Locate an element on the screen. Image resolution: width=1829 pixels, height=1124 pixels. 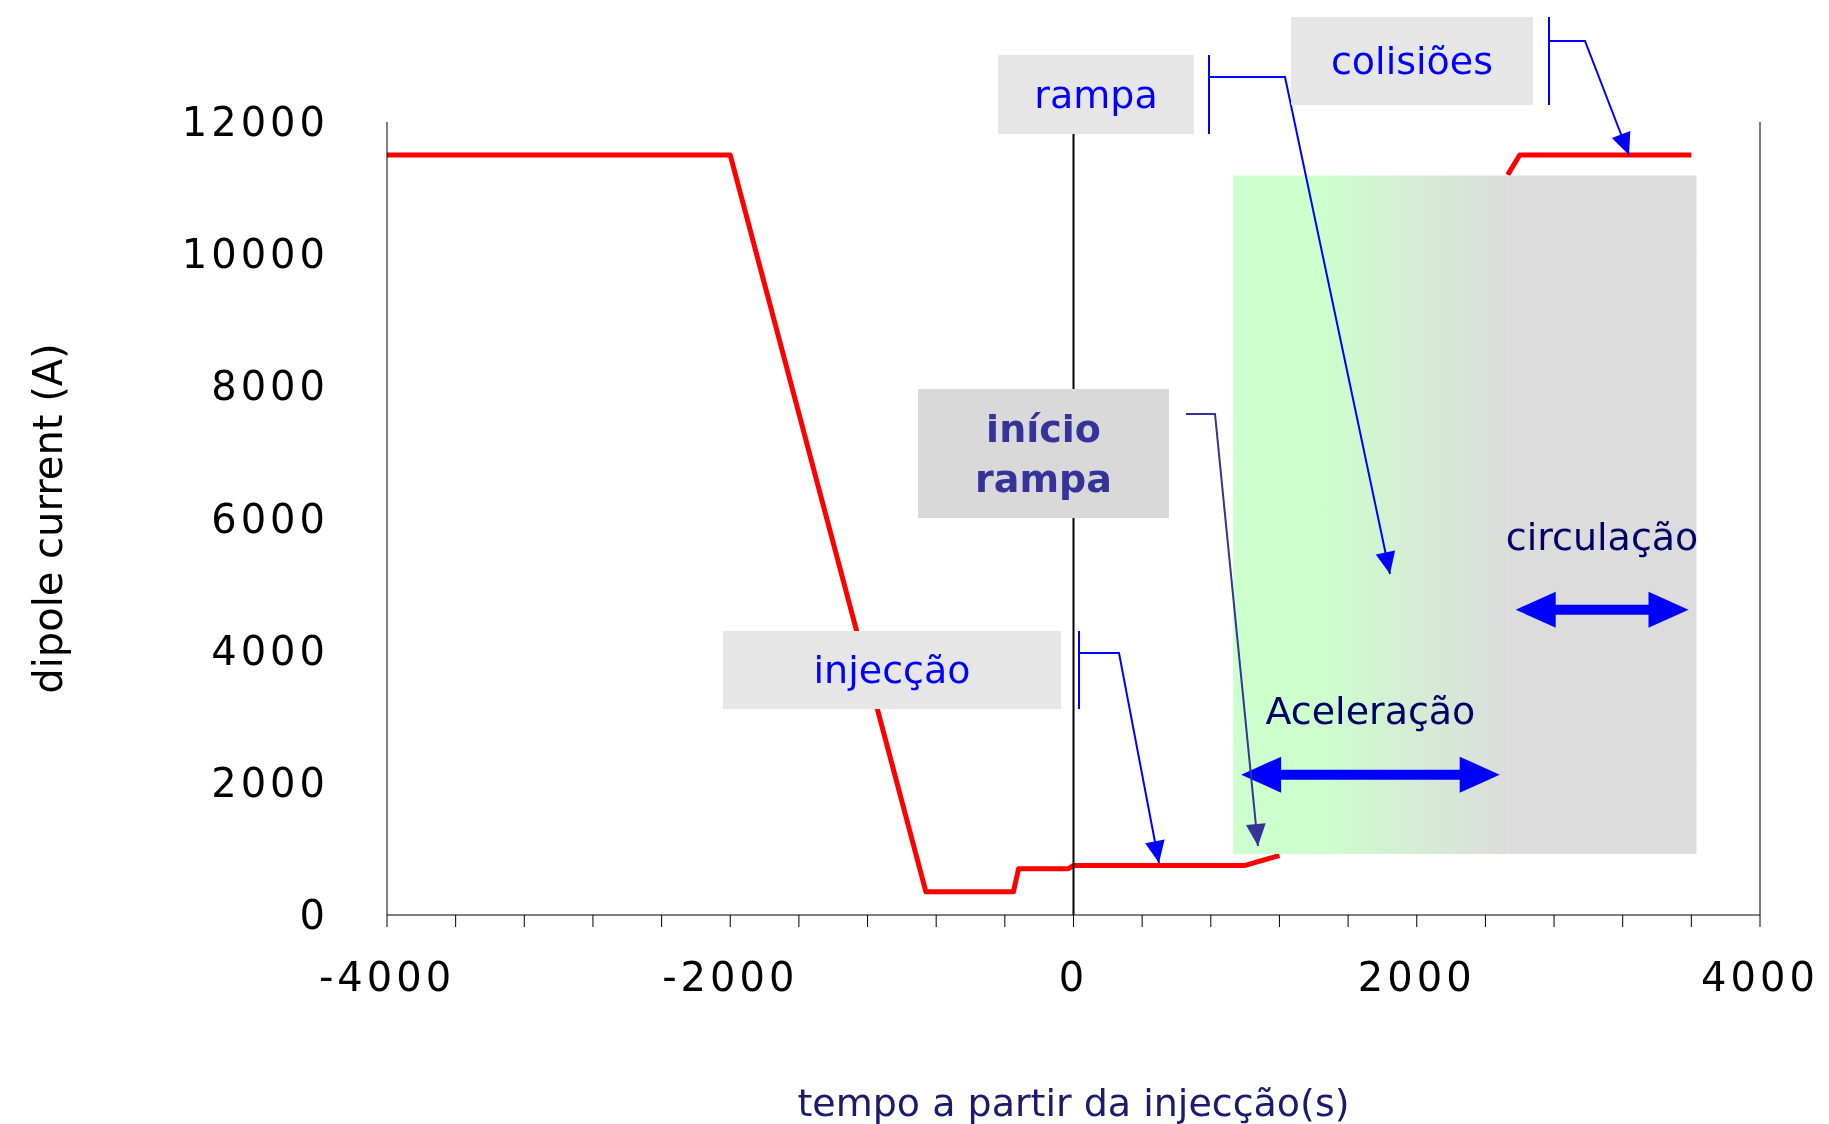
band-label: Aceleração is located at coordinates (1370, 710).